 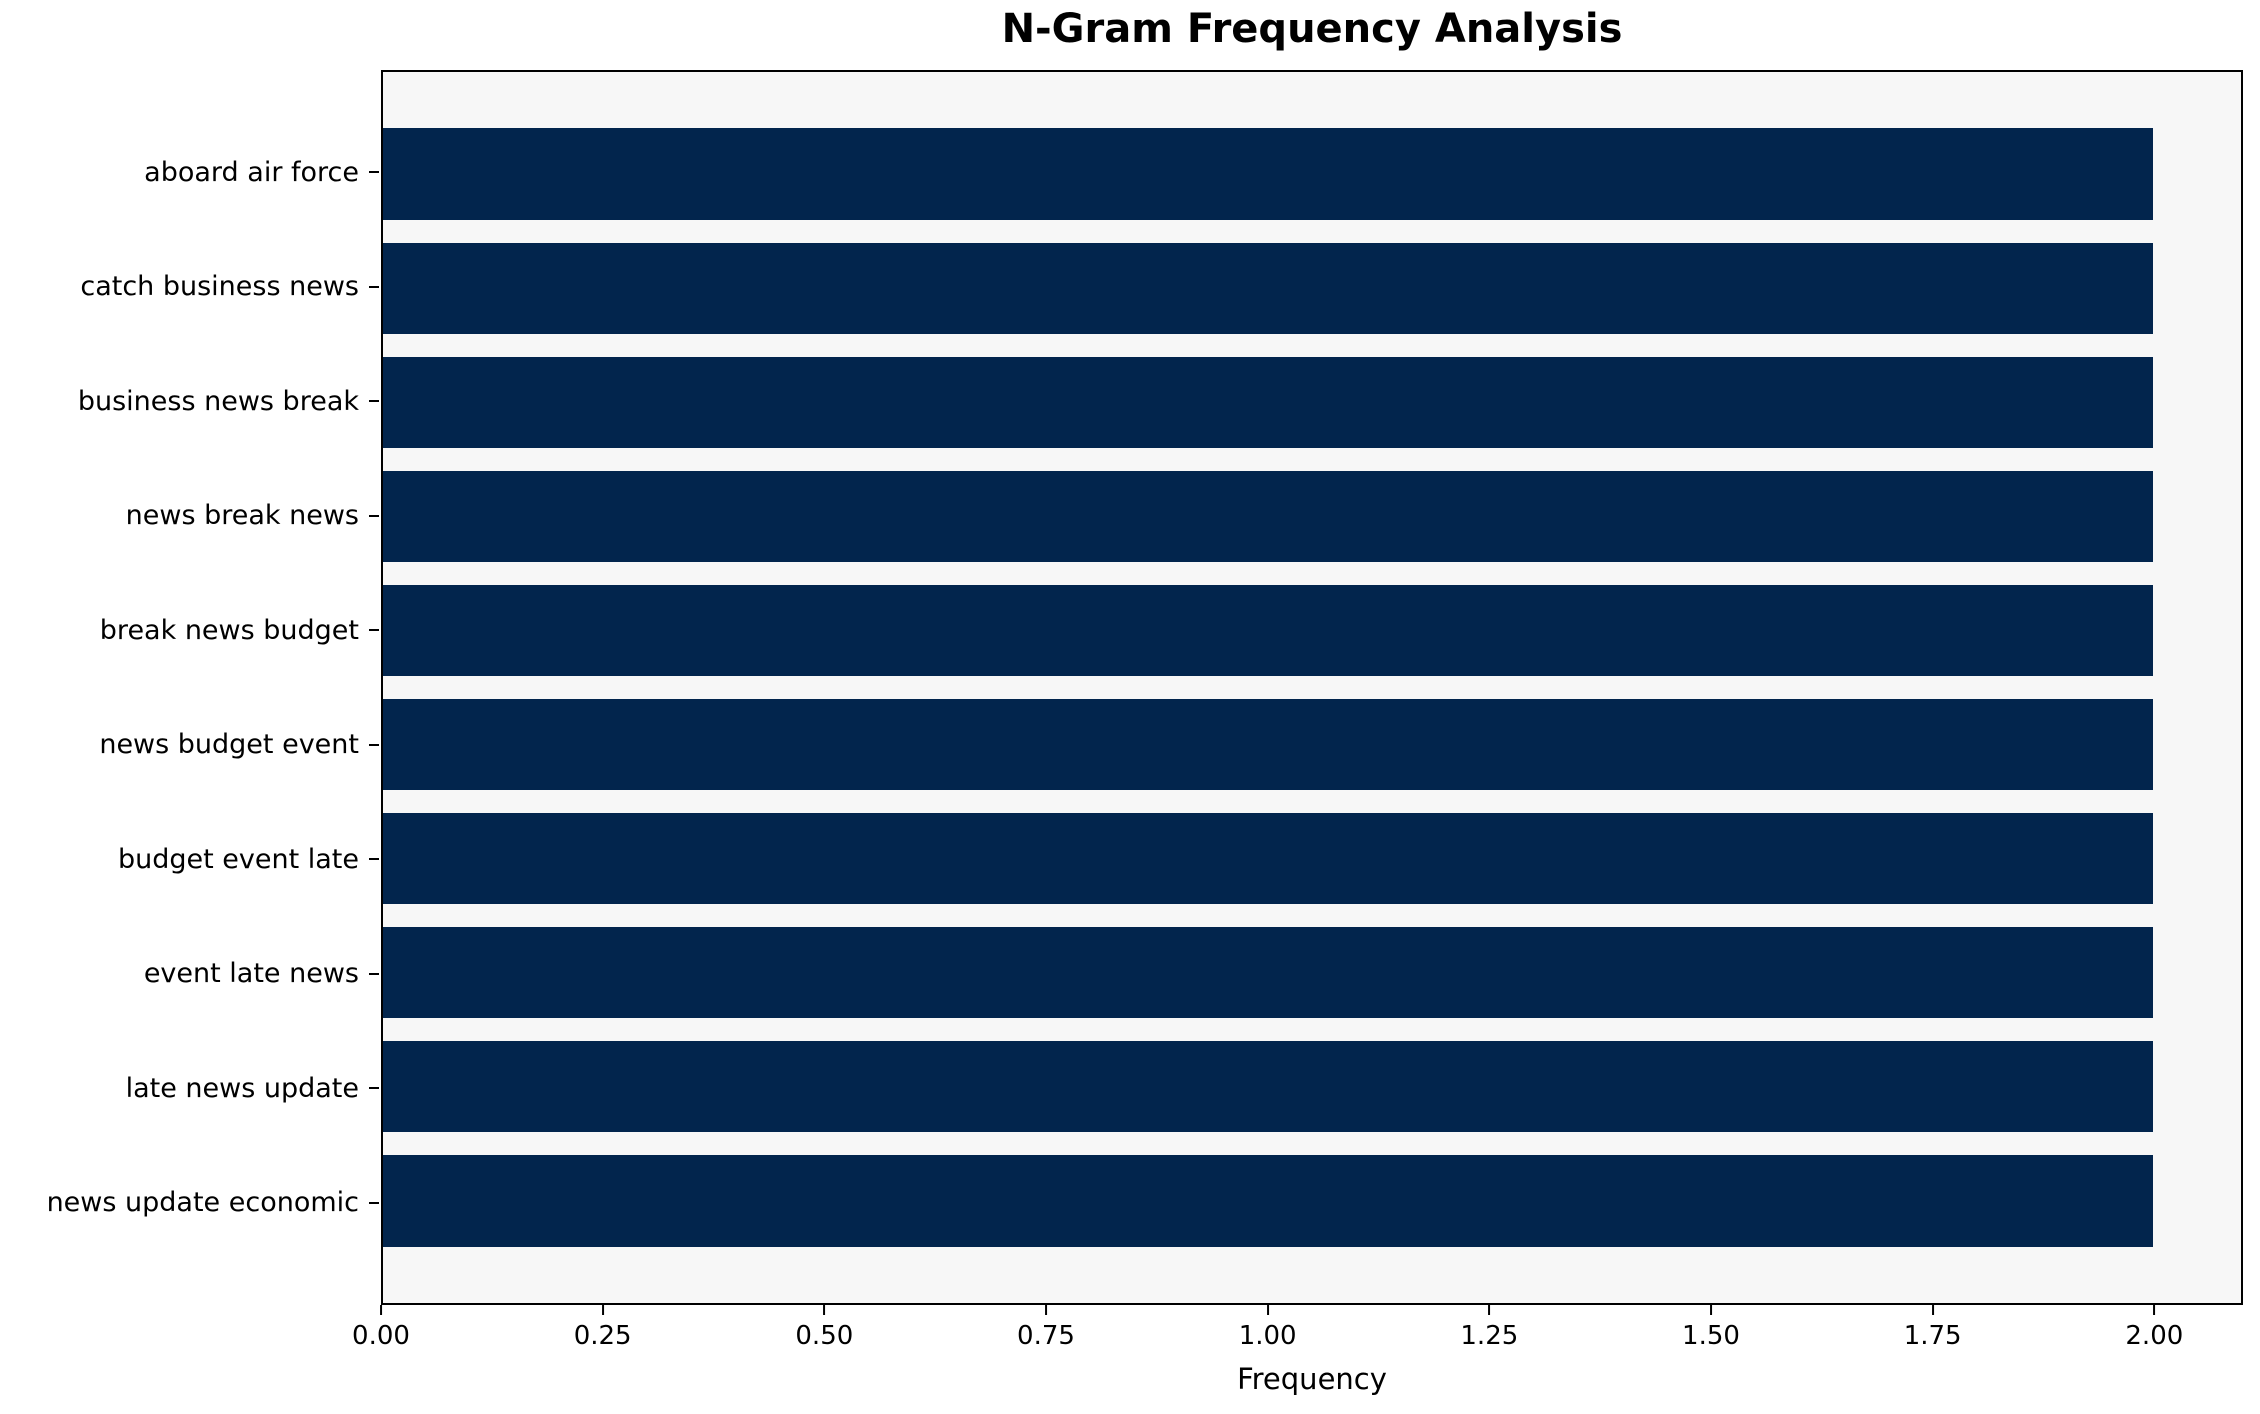 I want to click on chart-title: N-Gram Frequency Analysis, so click(x=1312, y=29).